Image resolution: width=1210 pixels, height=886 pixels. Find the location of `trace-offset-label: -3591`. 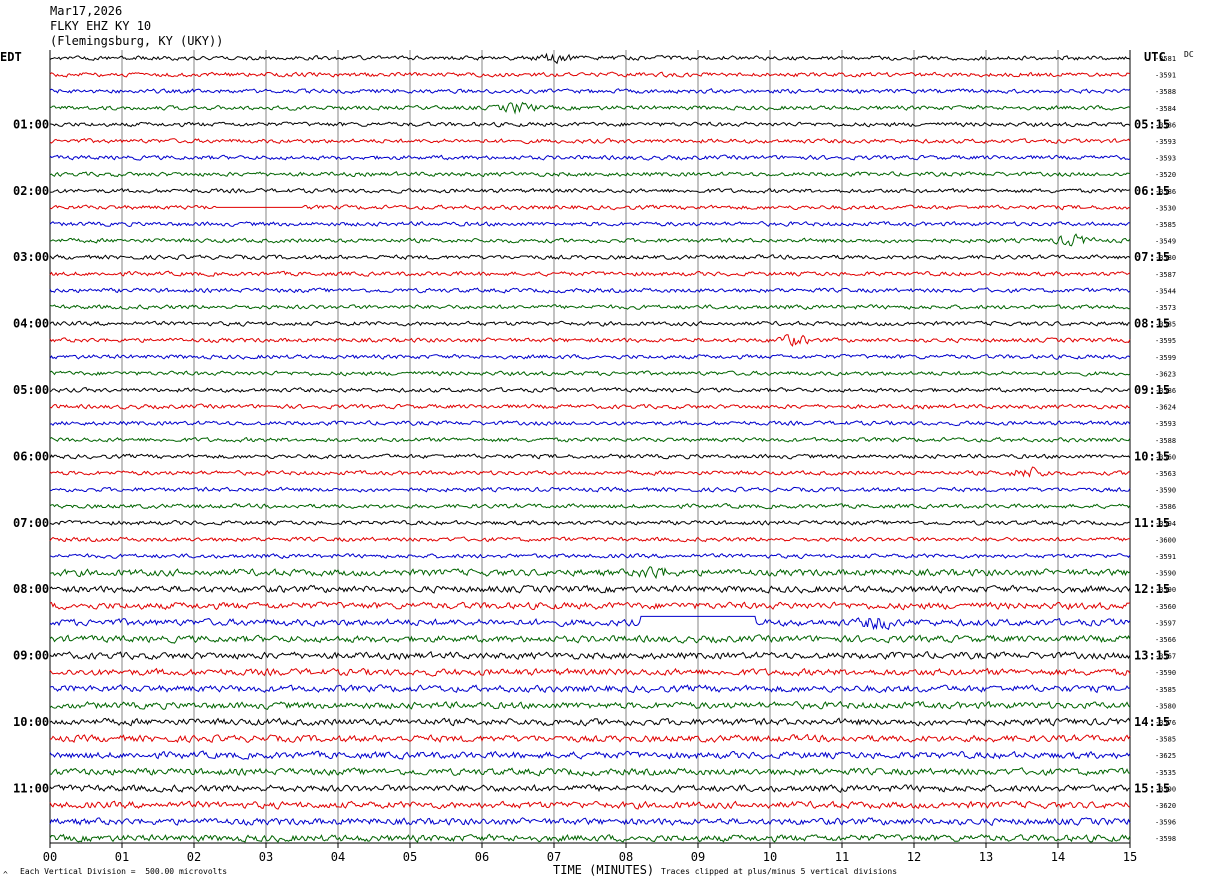

trace-offset-label: -3591 is located at coordinates (1165, 557).